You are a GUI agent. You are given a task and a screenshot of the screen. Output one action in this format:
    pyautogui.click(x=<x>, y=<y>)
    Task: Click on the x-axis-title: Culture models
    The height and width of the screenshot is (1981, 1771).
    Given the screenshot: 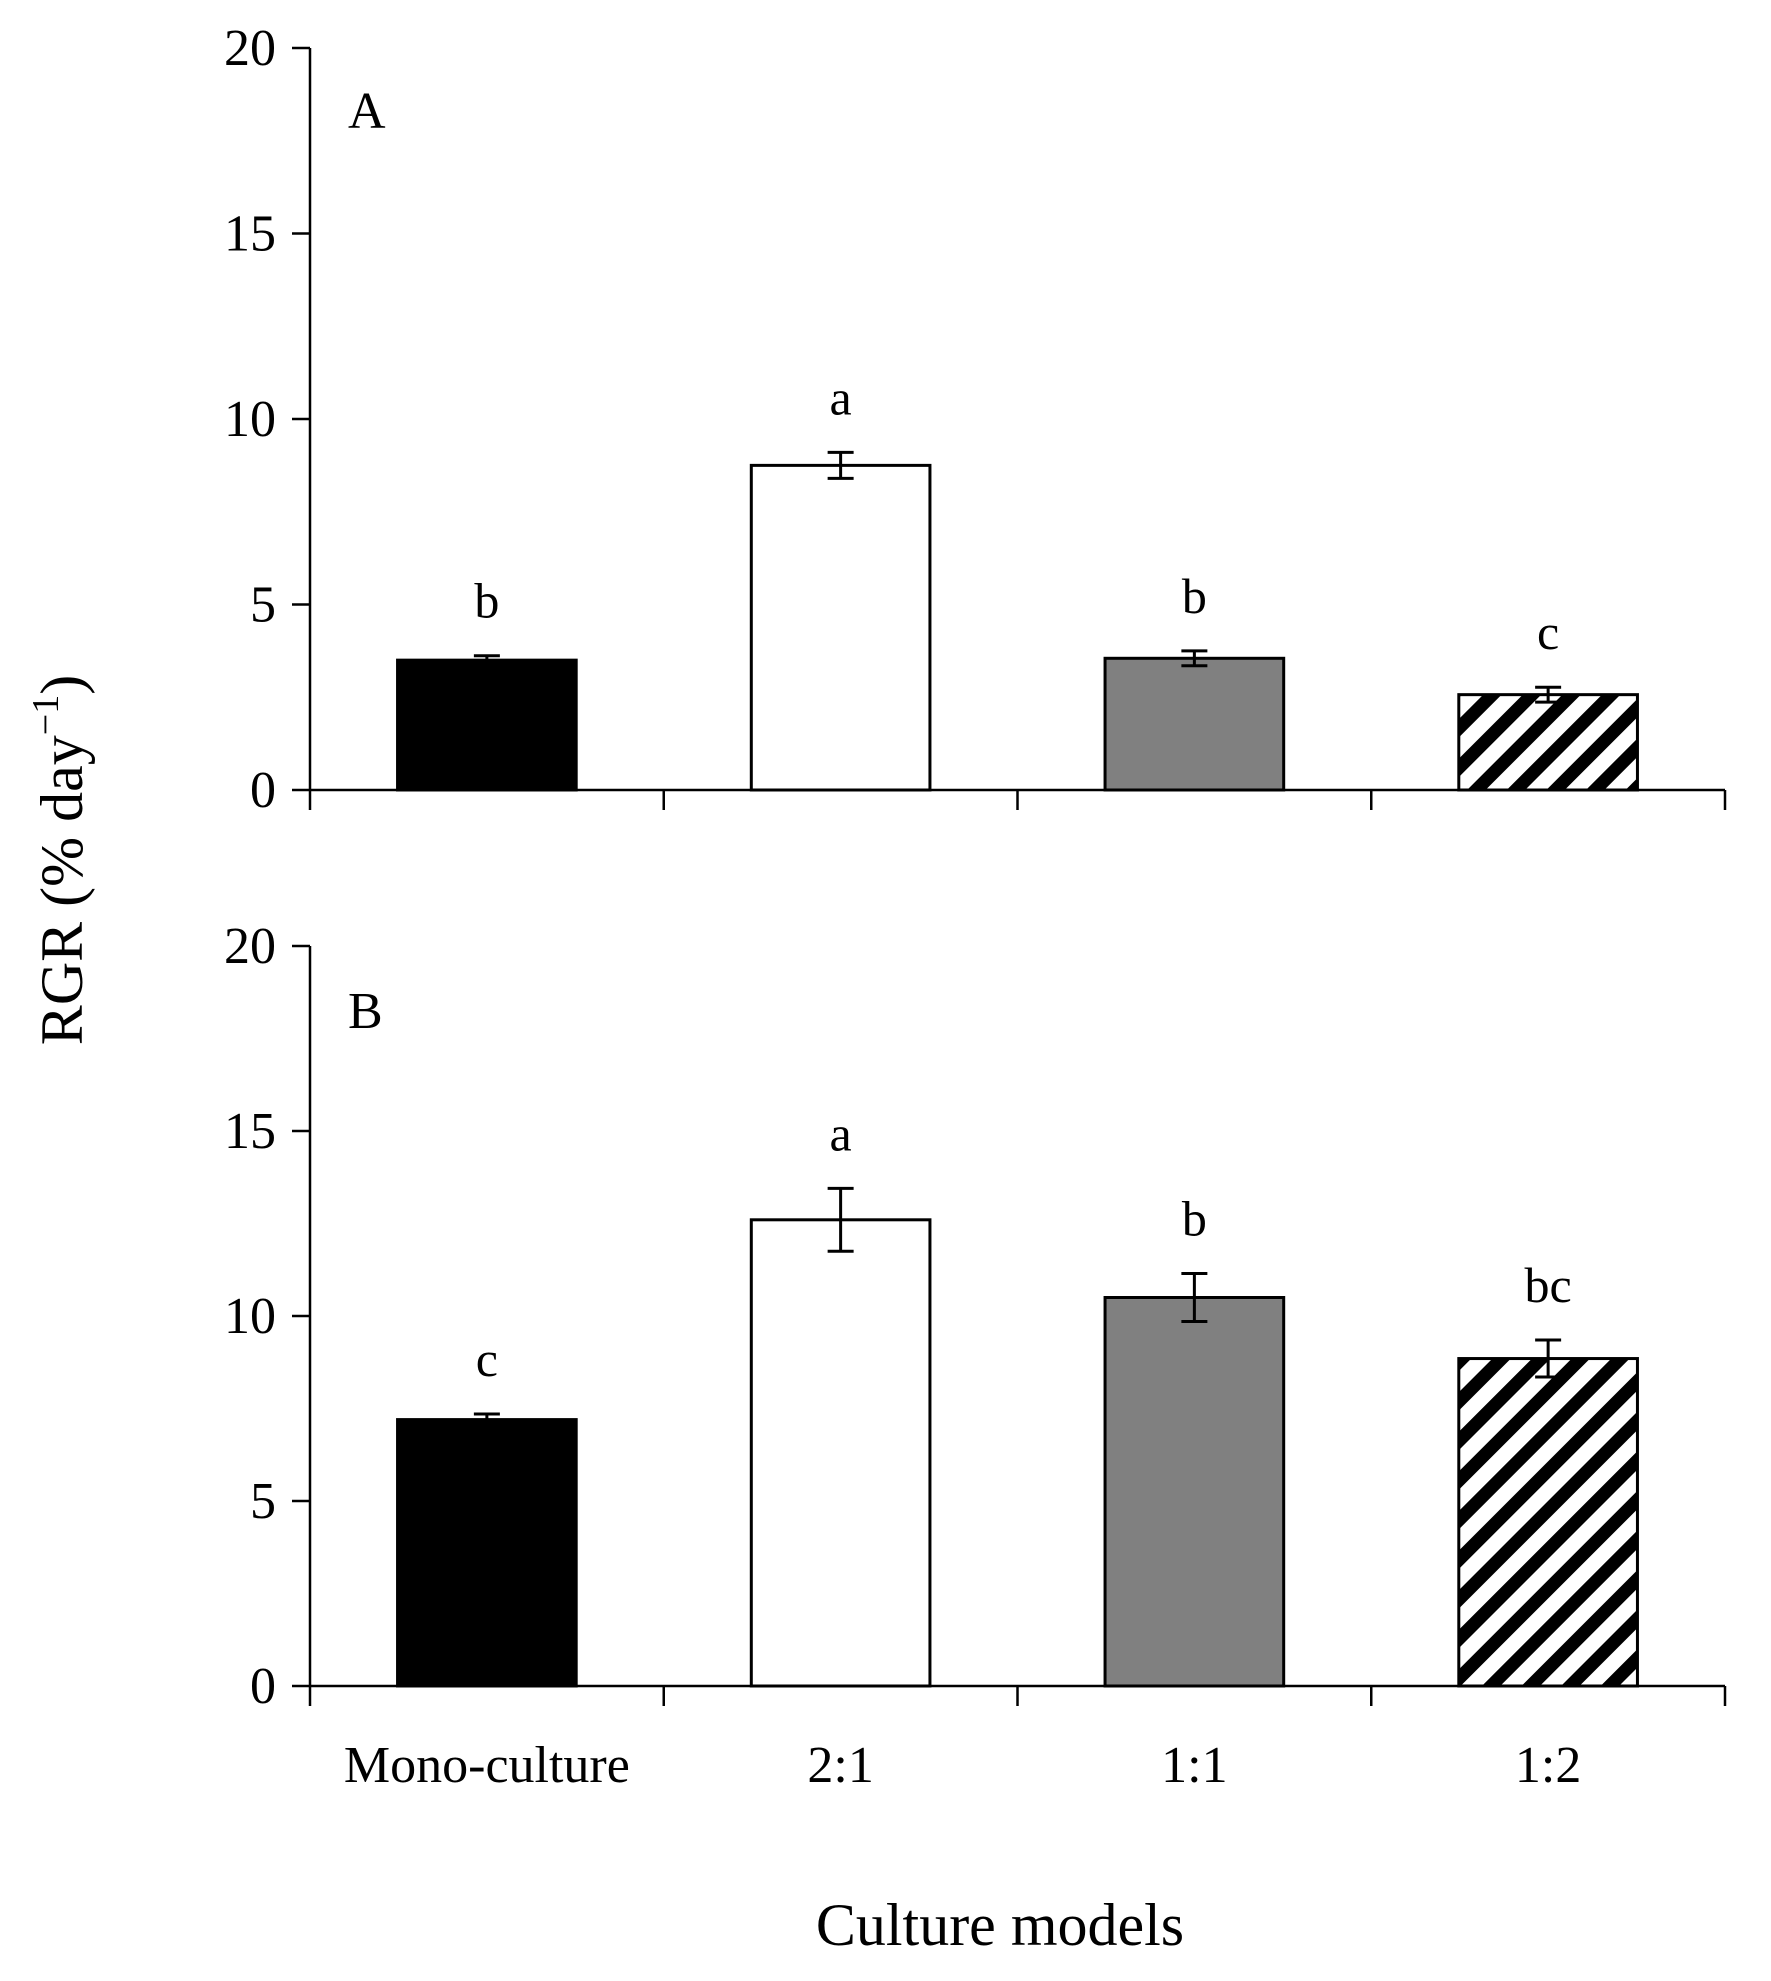 What is the action you would take?
    pyautogui.click(x=1000, y=1925)
    